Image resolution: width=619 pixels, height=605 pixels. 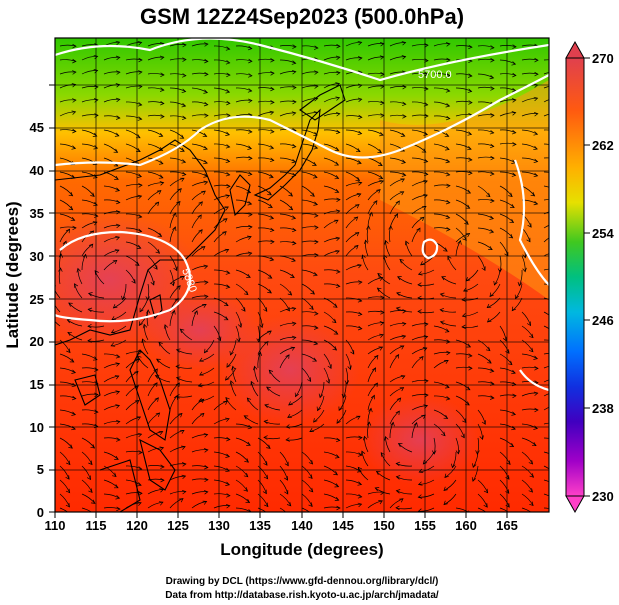 I want to click on x-tick-label: 165, so click(x=507, y=525).